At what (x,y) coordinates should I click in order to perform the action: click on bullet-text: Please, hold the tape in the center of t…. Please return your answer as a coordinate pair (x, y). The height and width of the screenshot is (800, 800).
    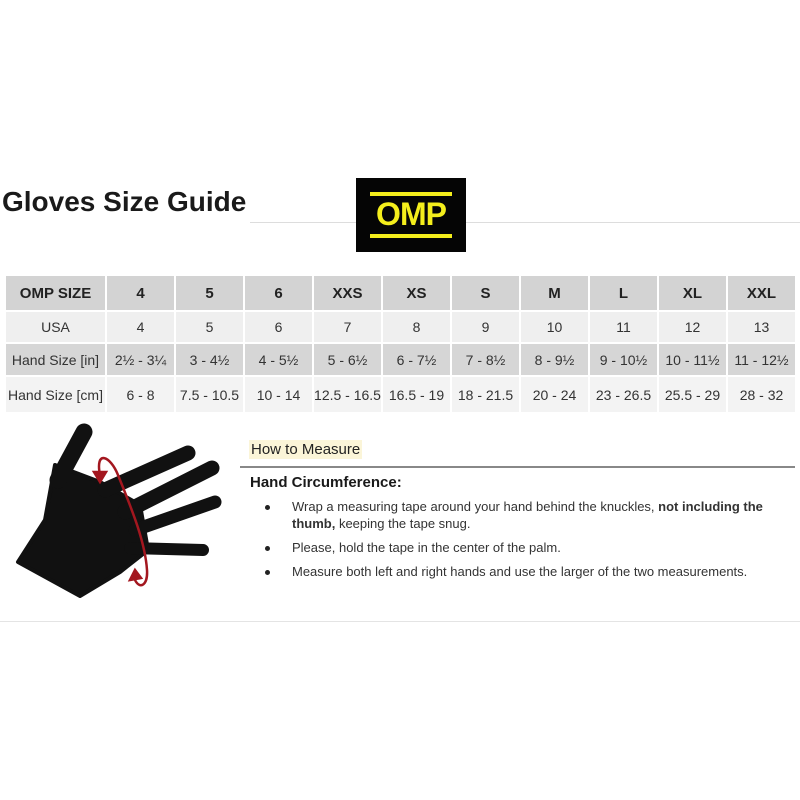
    Looking at the image, I should click on (426, 547).